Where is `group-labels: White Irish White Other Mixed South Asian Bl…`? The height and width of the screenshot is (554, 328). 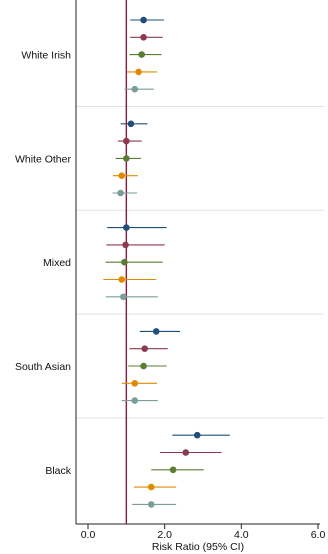 group-labels: White Irish White Other Mixed South Asian Bl… is located at coordinates (43, 263).